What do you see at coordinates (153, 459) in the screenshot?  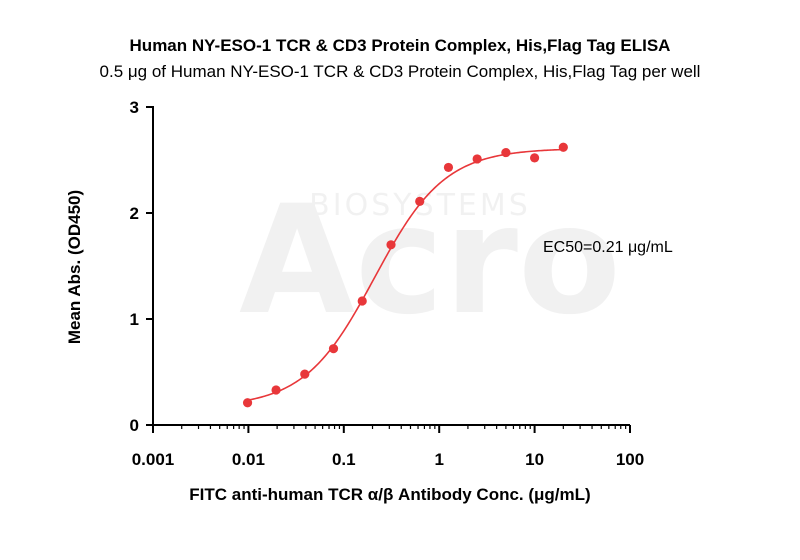 I see `x-tick-label: 0.001` at bounding box center [153, 459].